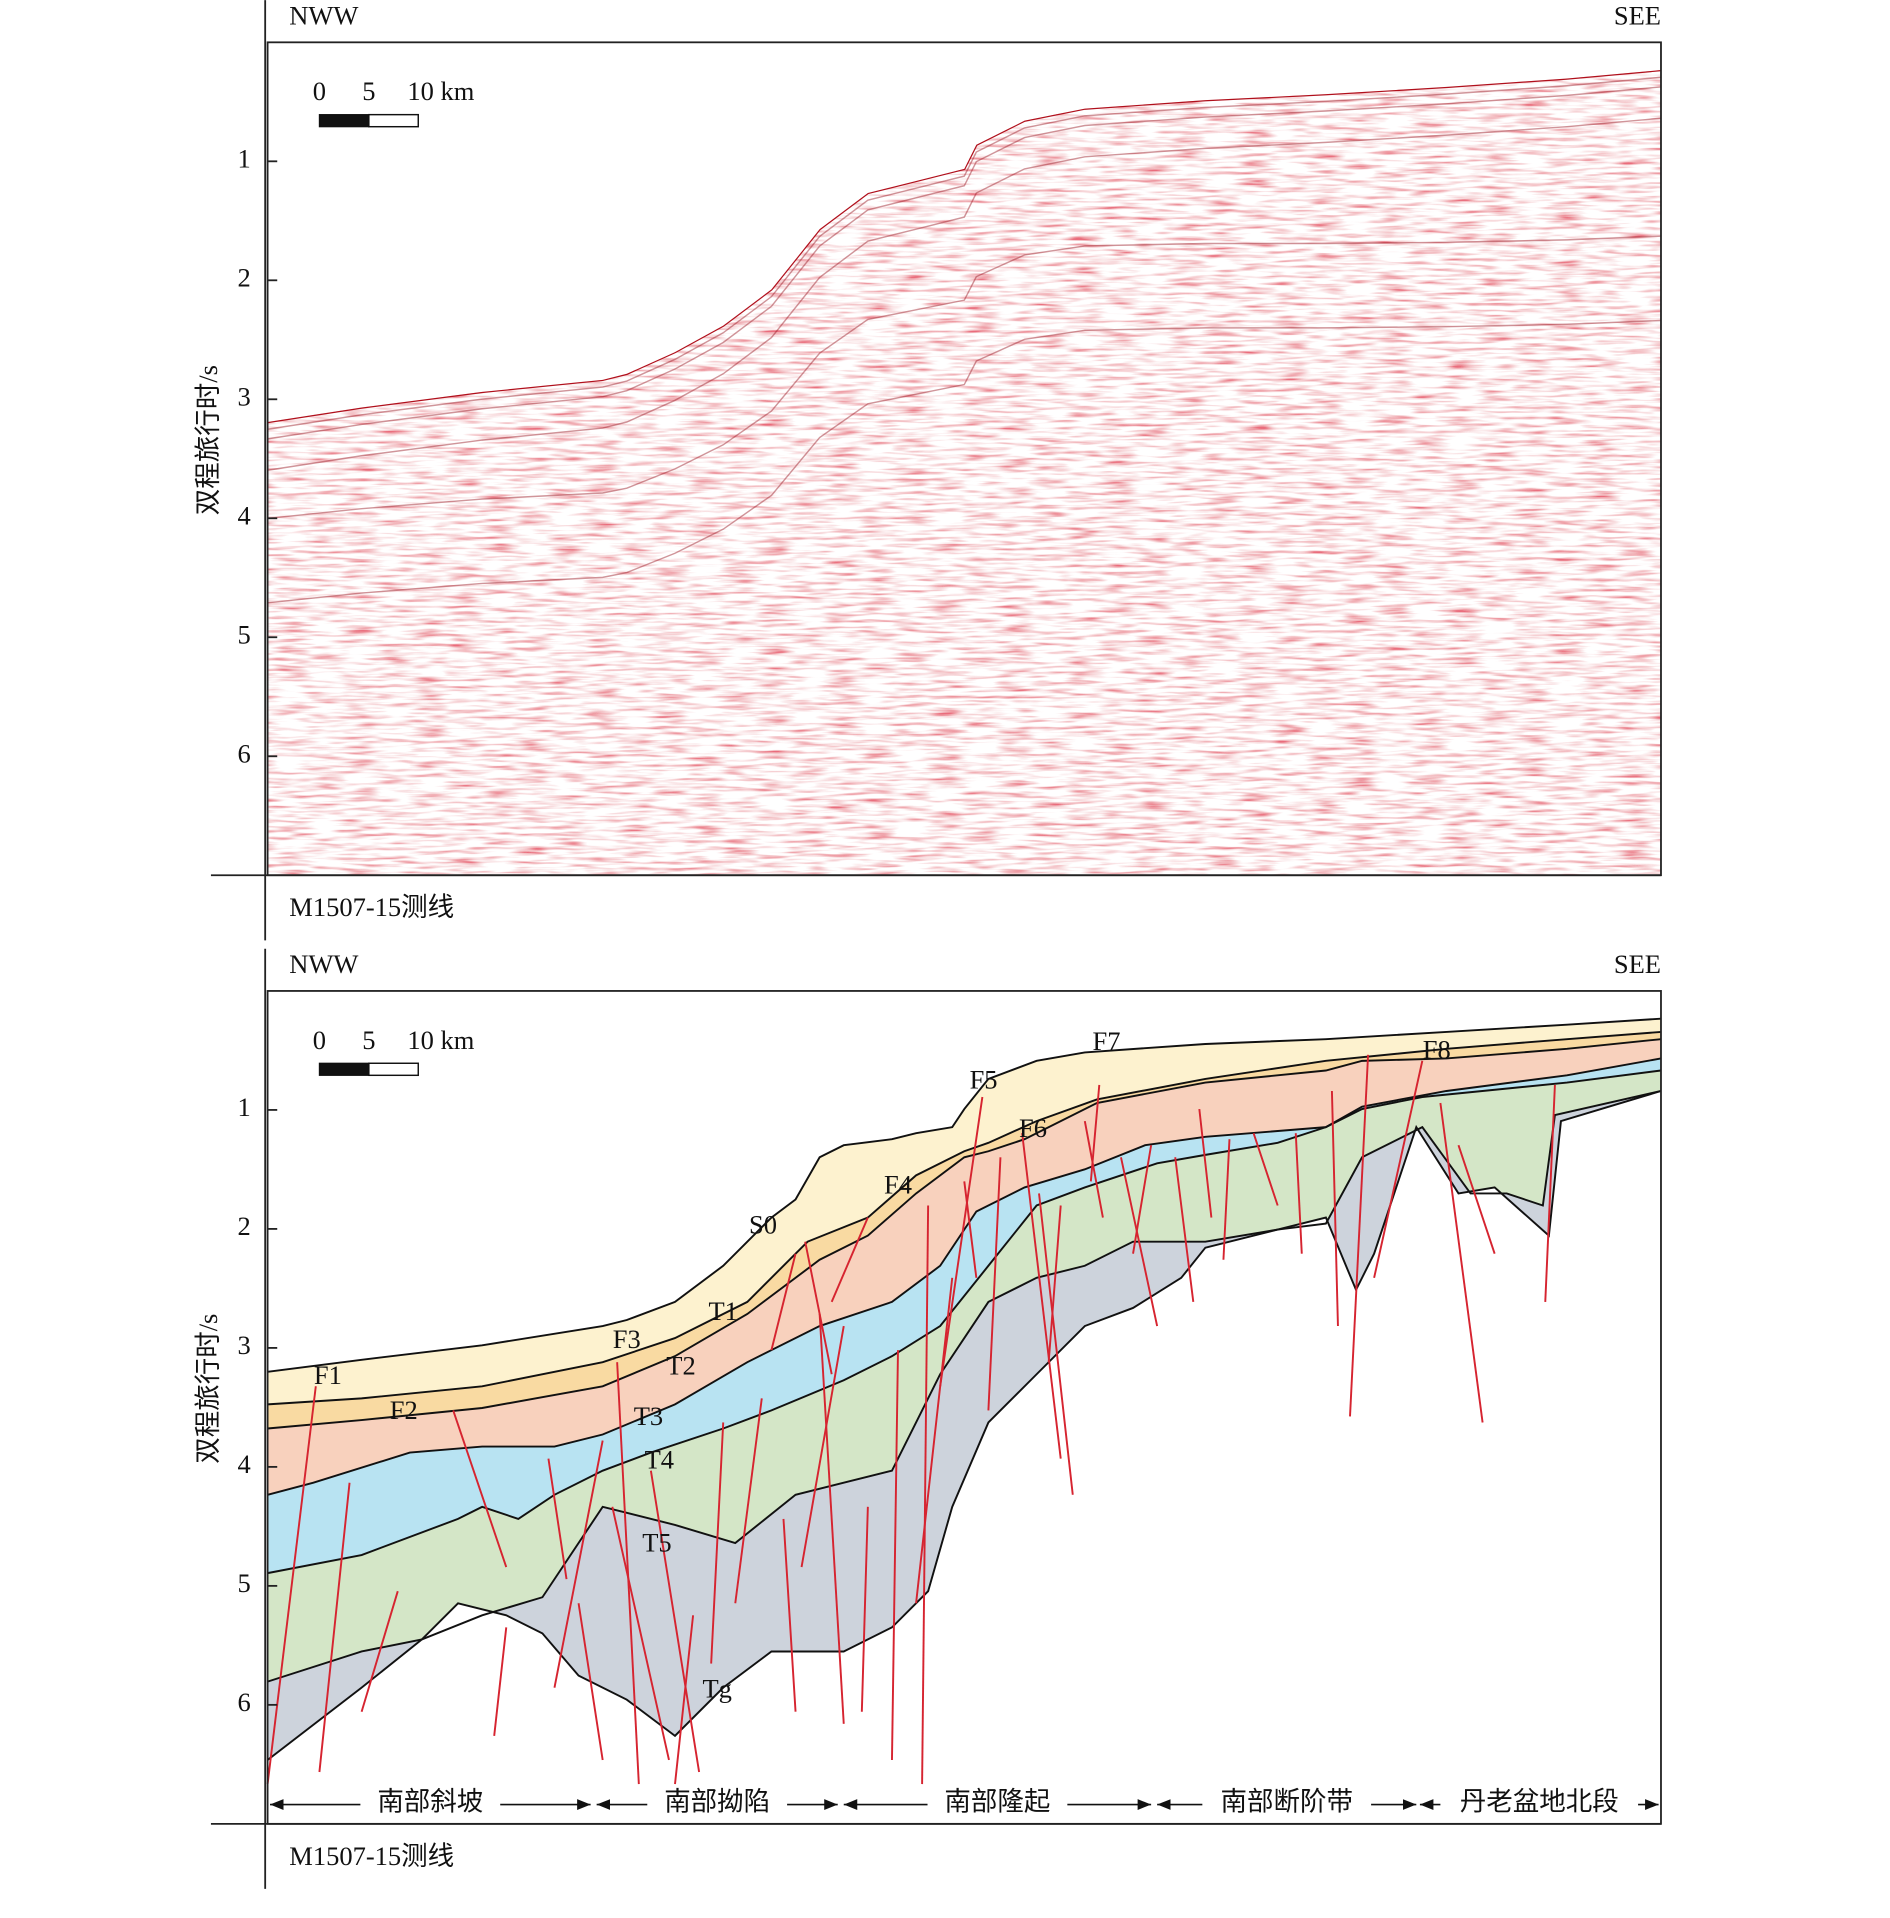 The width and height of the screenshot is (1890, 1918). Describe the element at coordinates (997, 1802) in the screenshot. I see `zone-label: 南部隆起` at that location.